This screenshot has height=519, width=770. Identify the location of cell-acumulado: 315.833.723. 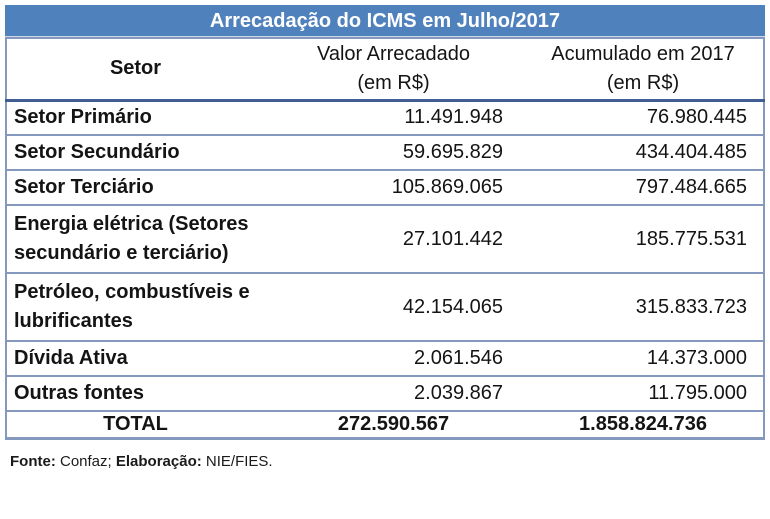
(691, 306).